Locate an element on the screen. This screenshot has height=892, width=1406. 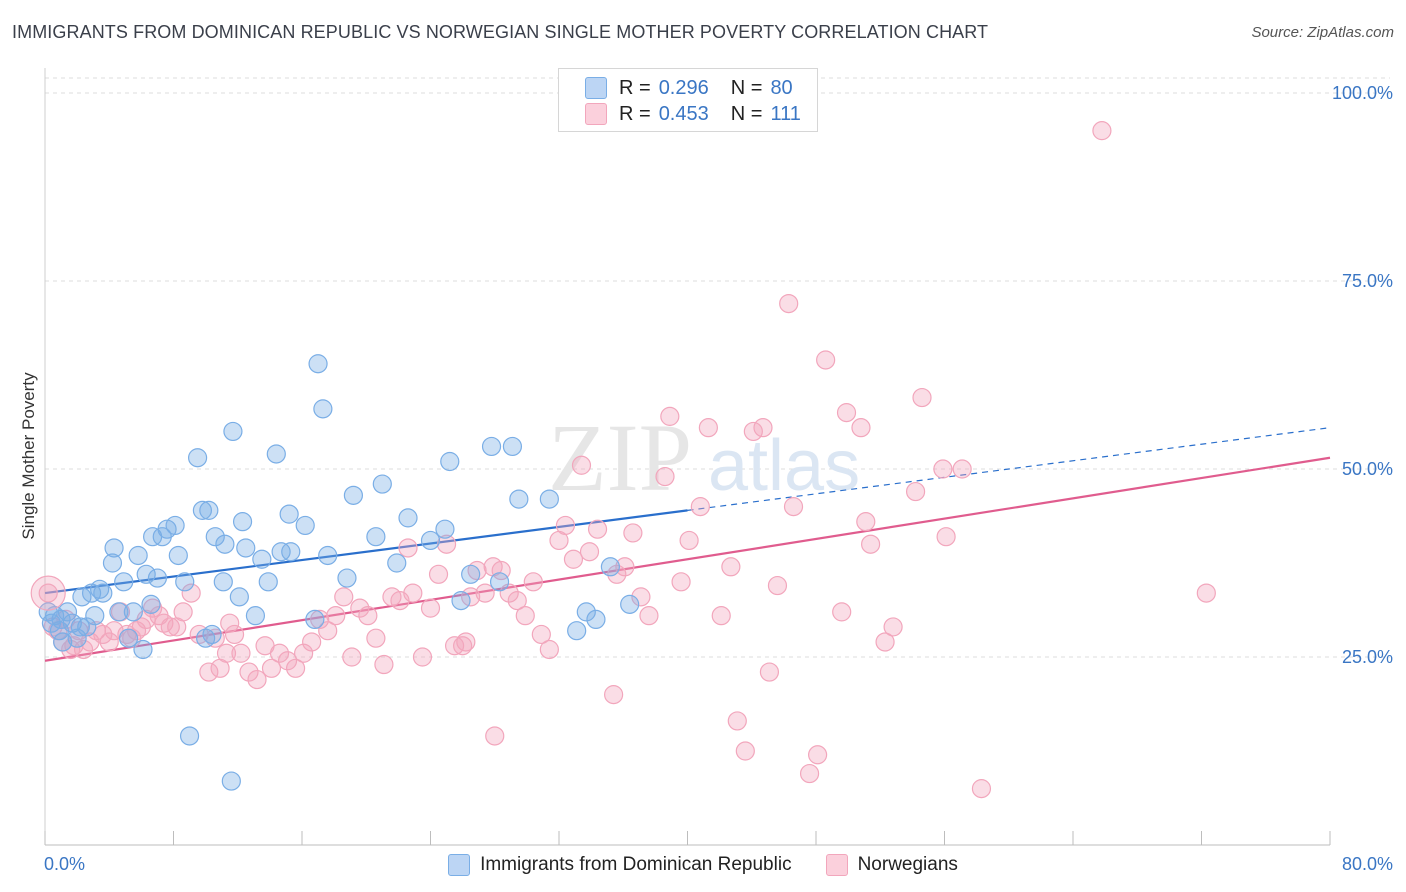
legend-n-label: N = is located at coordinates (746, 113).